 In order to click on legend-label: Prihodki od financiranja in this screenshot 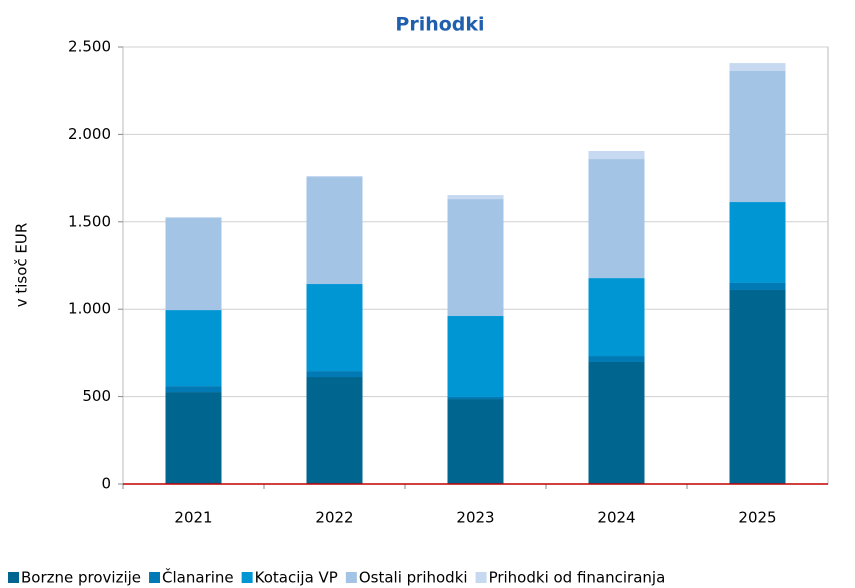, I will do `click(577, 578)`.